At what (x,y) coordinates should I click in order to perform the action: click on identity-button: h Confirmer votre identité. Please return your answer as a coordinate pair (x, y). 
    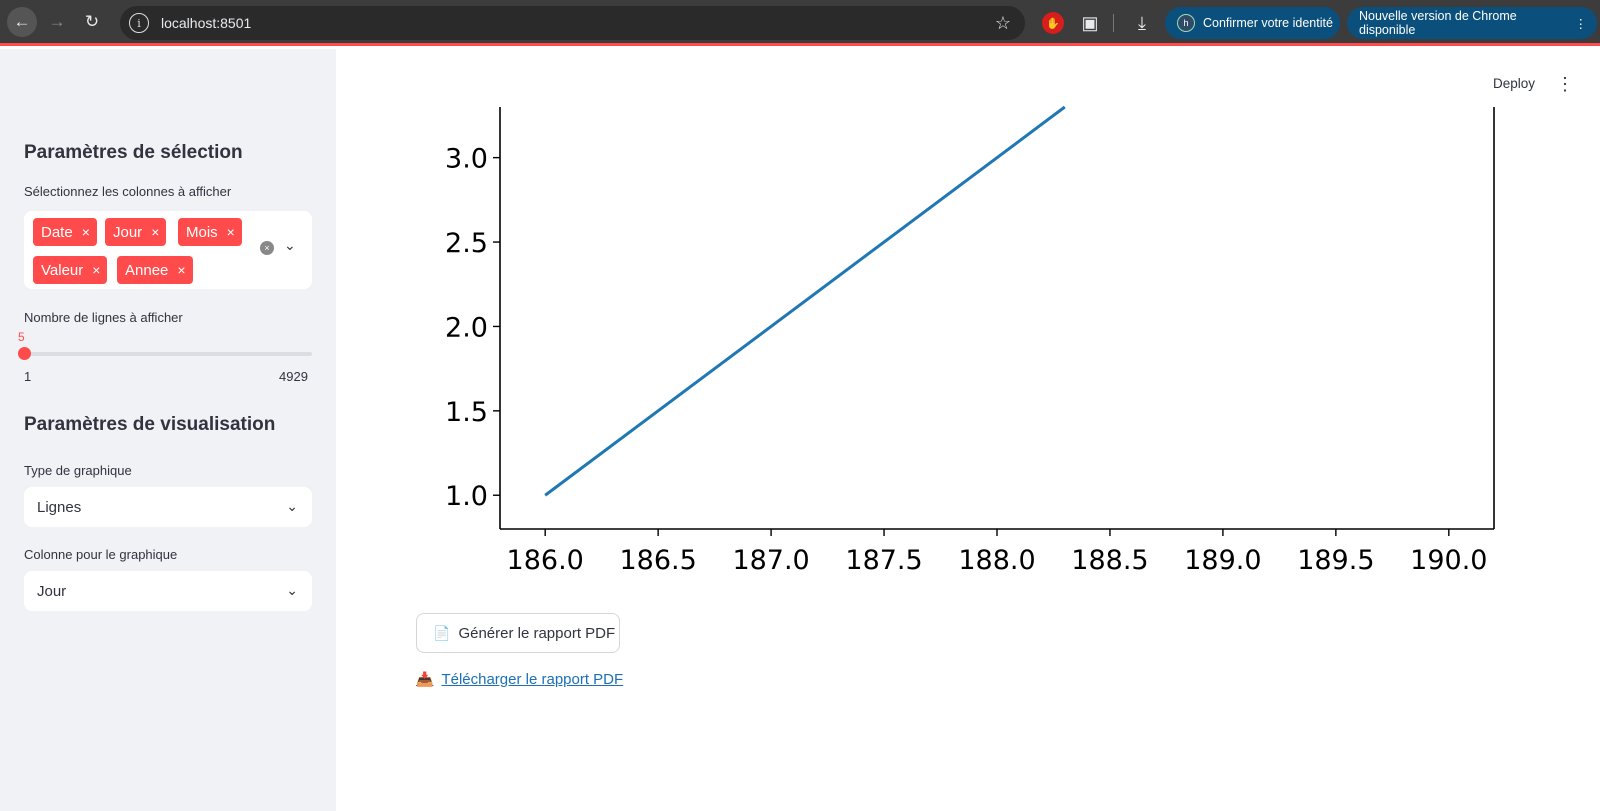
    Looking at the image, I should click on (1252, 23).